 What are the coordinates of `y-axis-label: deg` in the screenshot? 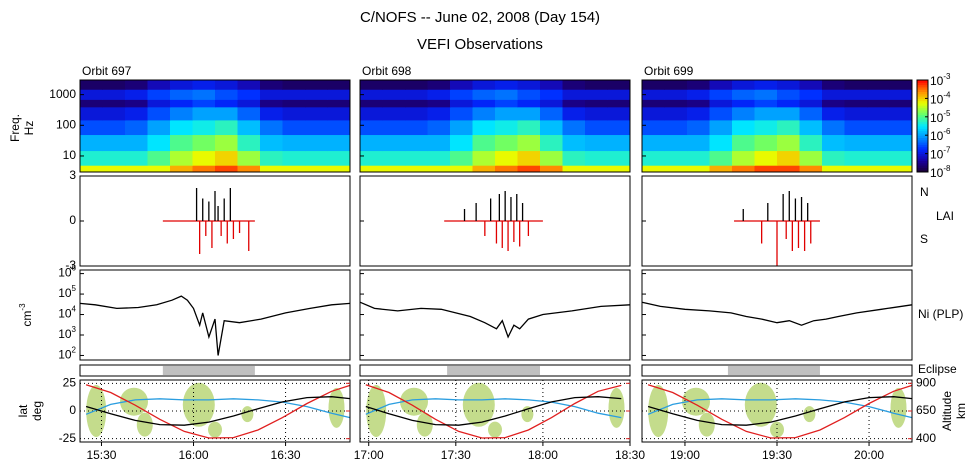 It's located at (37, 411).